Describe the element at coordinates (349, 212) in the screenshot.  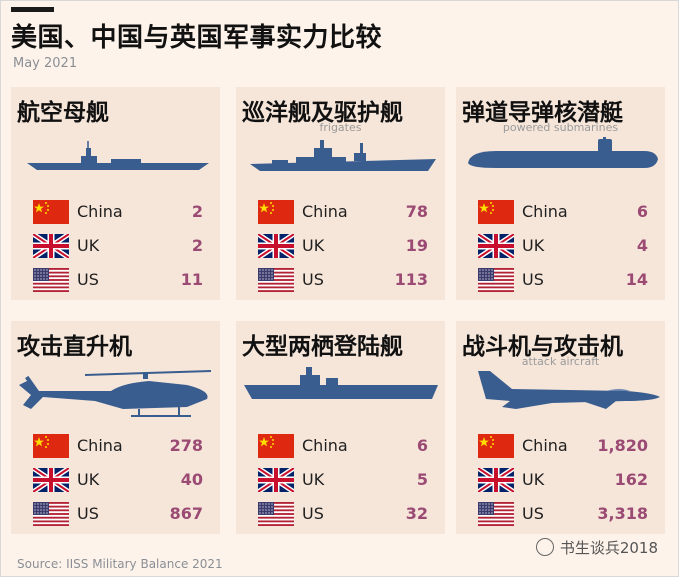
I see `data-row-china: China 78` at that location.